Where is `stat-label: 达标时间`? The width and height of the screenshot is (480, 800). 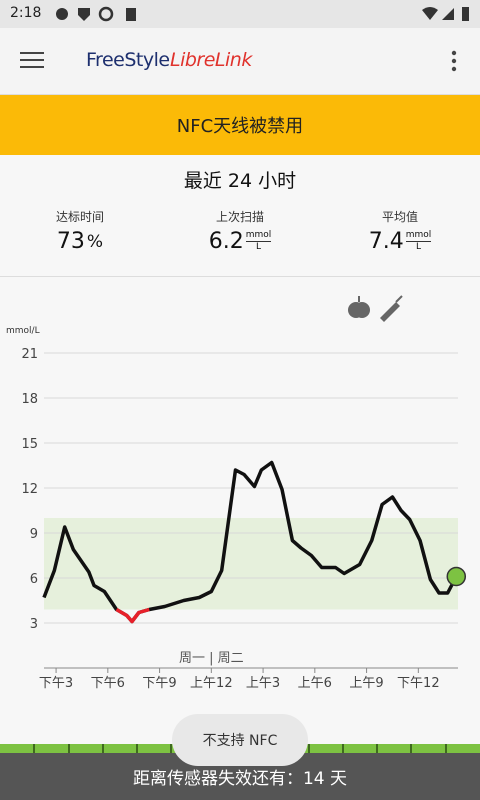
stat-label: 达标时间 is located at coordinates (79, 217).